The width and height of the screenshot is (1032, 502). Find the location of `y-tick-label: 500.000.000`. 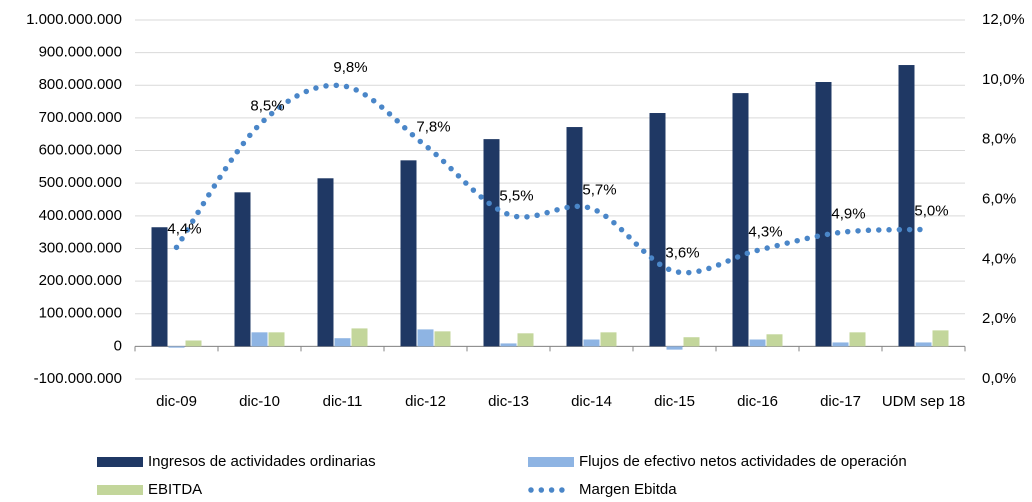

y-tick-label: 500.000.000 is located at coordinates (80, 182).